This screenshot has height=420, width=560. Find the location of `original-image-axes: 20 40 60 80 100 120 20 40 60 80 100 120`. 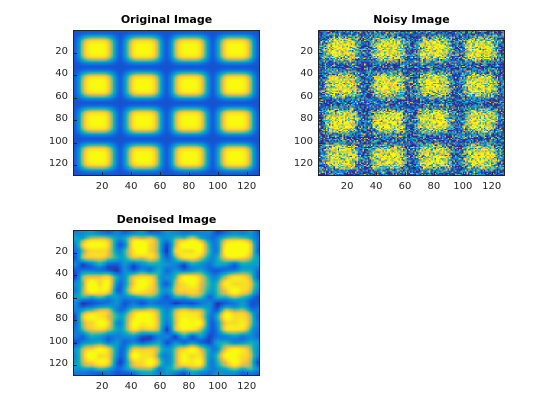

original-image-axes: 20 40 60 80 100 120 20 40 60 80 100 120 is located at coordinates (154, 111).